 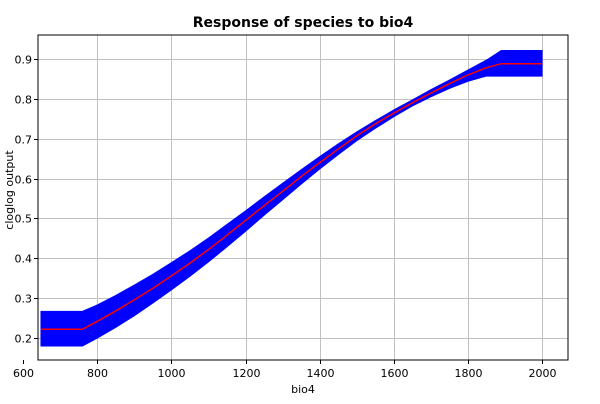 I want to click on x-tick-label: 1200, so click(x=247, y=373).